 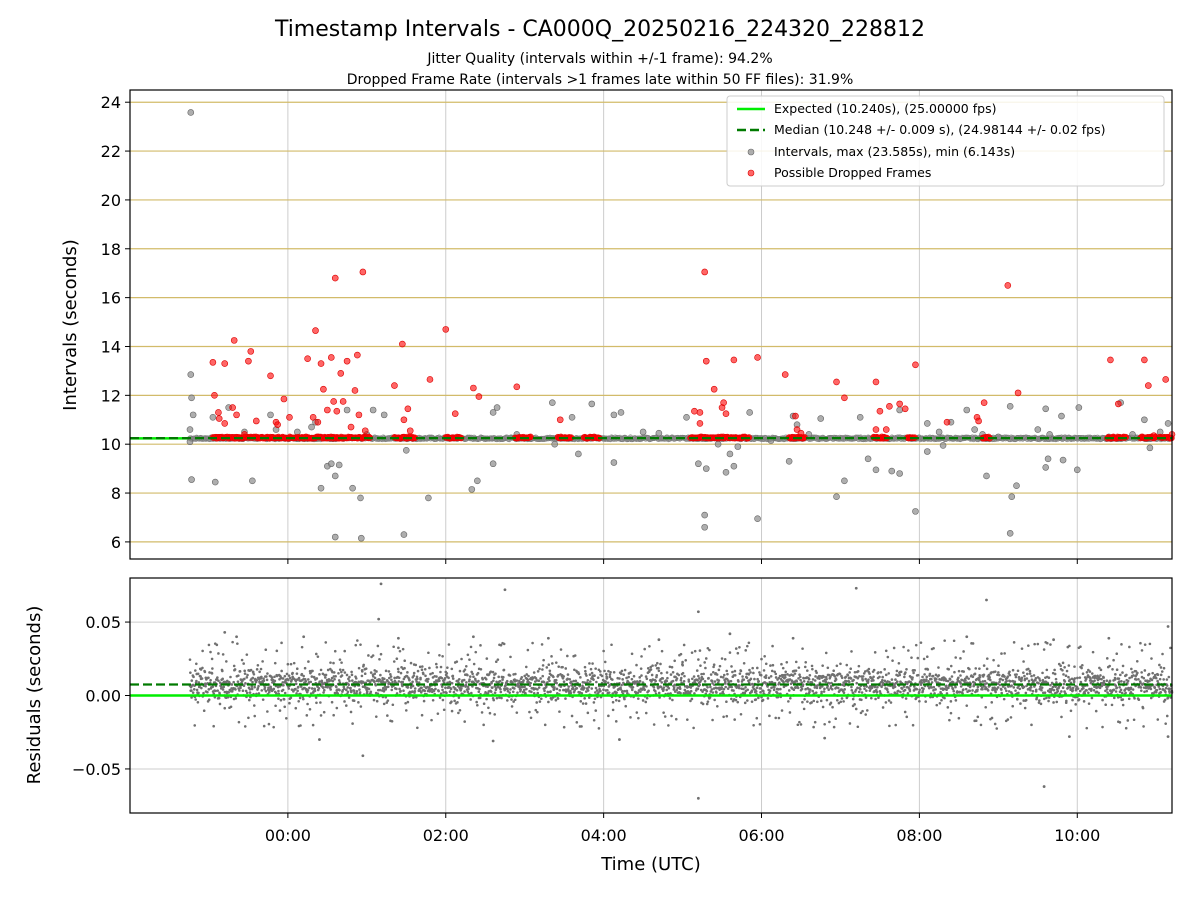 I want to click on intervals-y-axis-label: Intervals (seconds), so click(x=70, y=325).